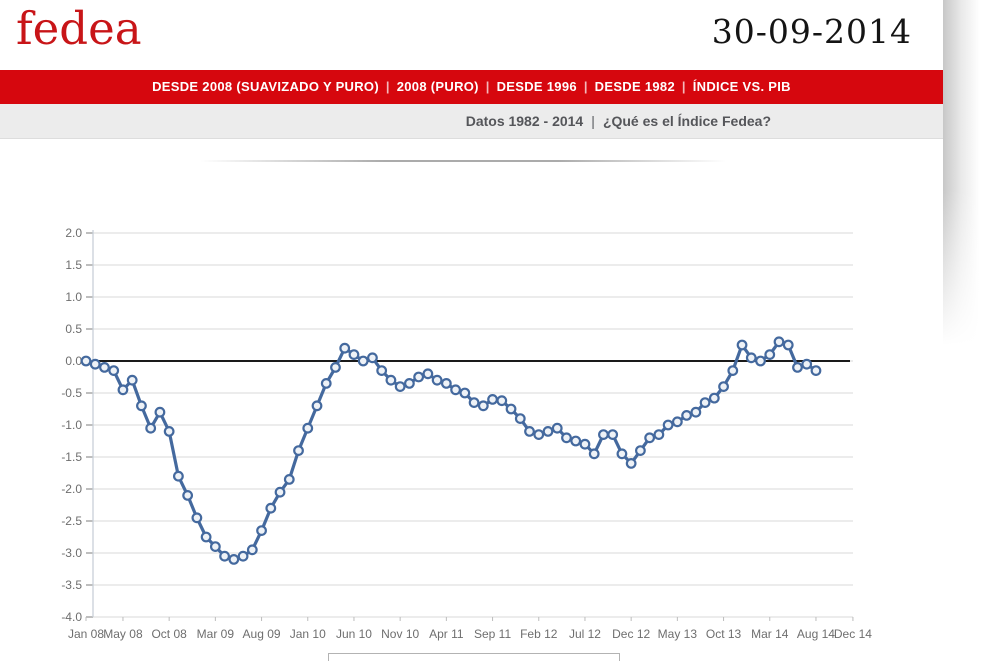 This screenshot has width=986, height=661. What do you see at coordinates (169, 634) in the screenshot?
I see `svg-text: Oct 08` at bounding box center [169, 634].